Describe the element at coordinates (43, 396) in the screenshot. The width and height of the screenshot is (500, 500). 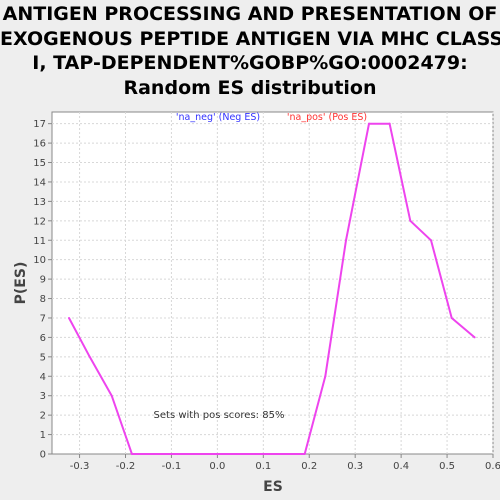
I see `y-tick-label: 3` at that location.